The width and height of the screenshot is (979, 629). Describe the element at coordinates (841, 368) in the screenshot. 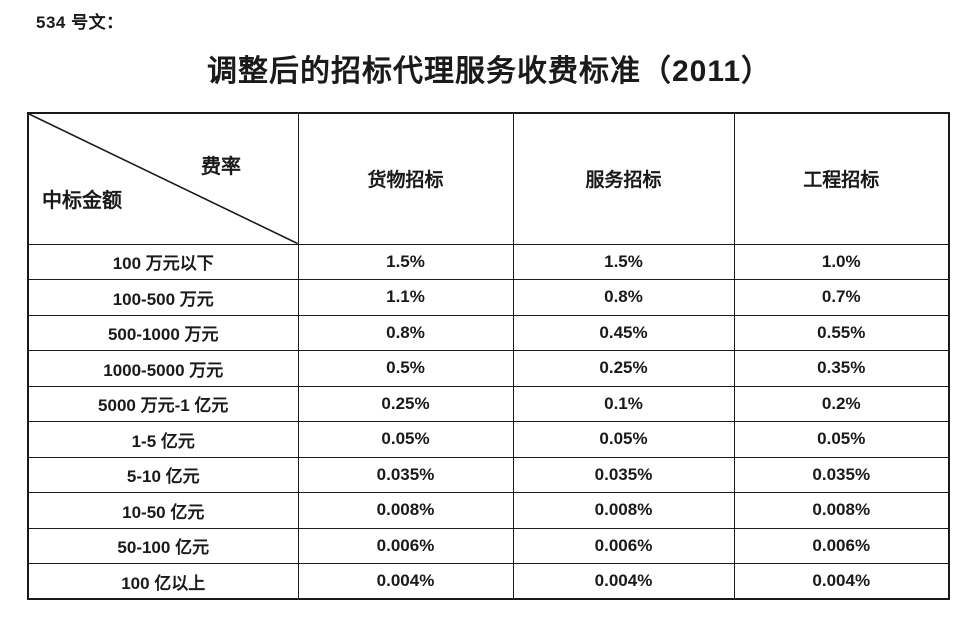

I see `fee-cell: 0.35%` at that location.